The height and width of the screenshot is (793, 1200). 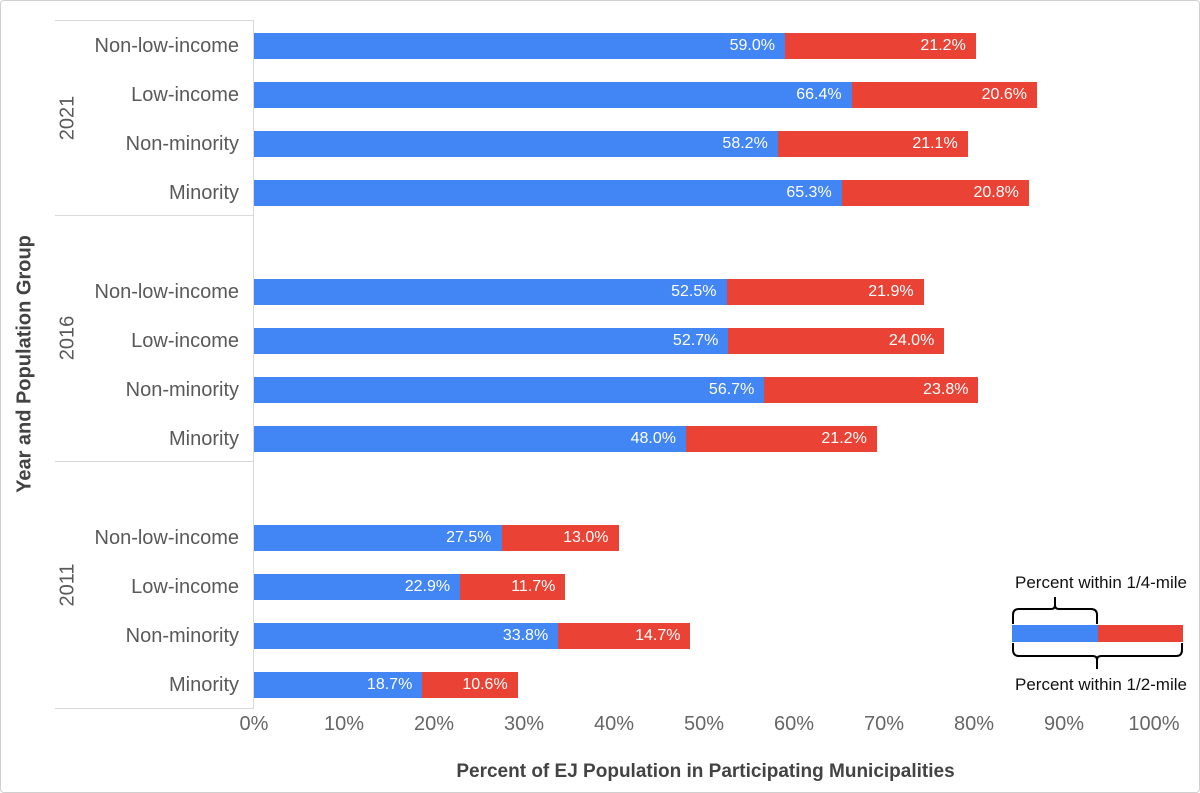 I want to click on bar-quarter-segment: 48.0%, so click(x=470, y=439).